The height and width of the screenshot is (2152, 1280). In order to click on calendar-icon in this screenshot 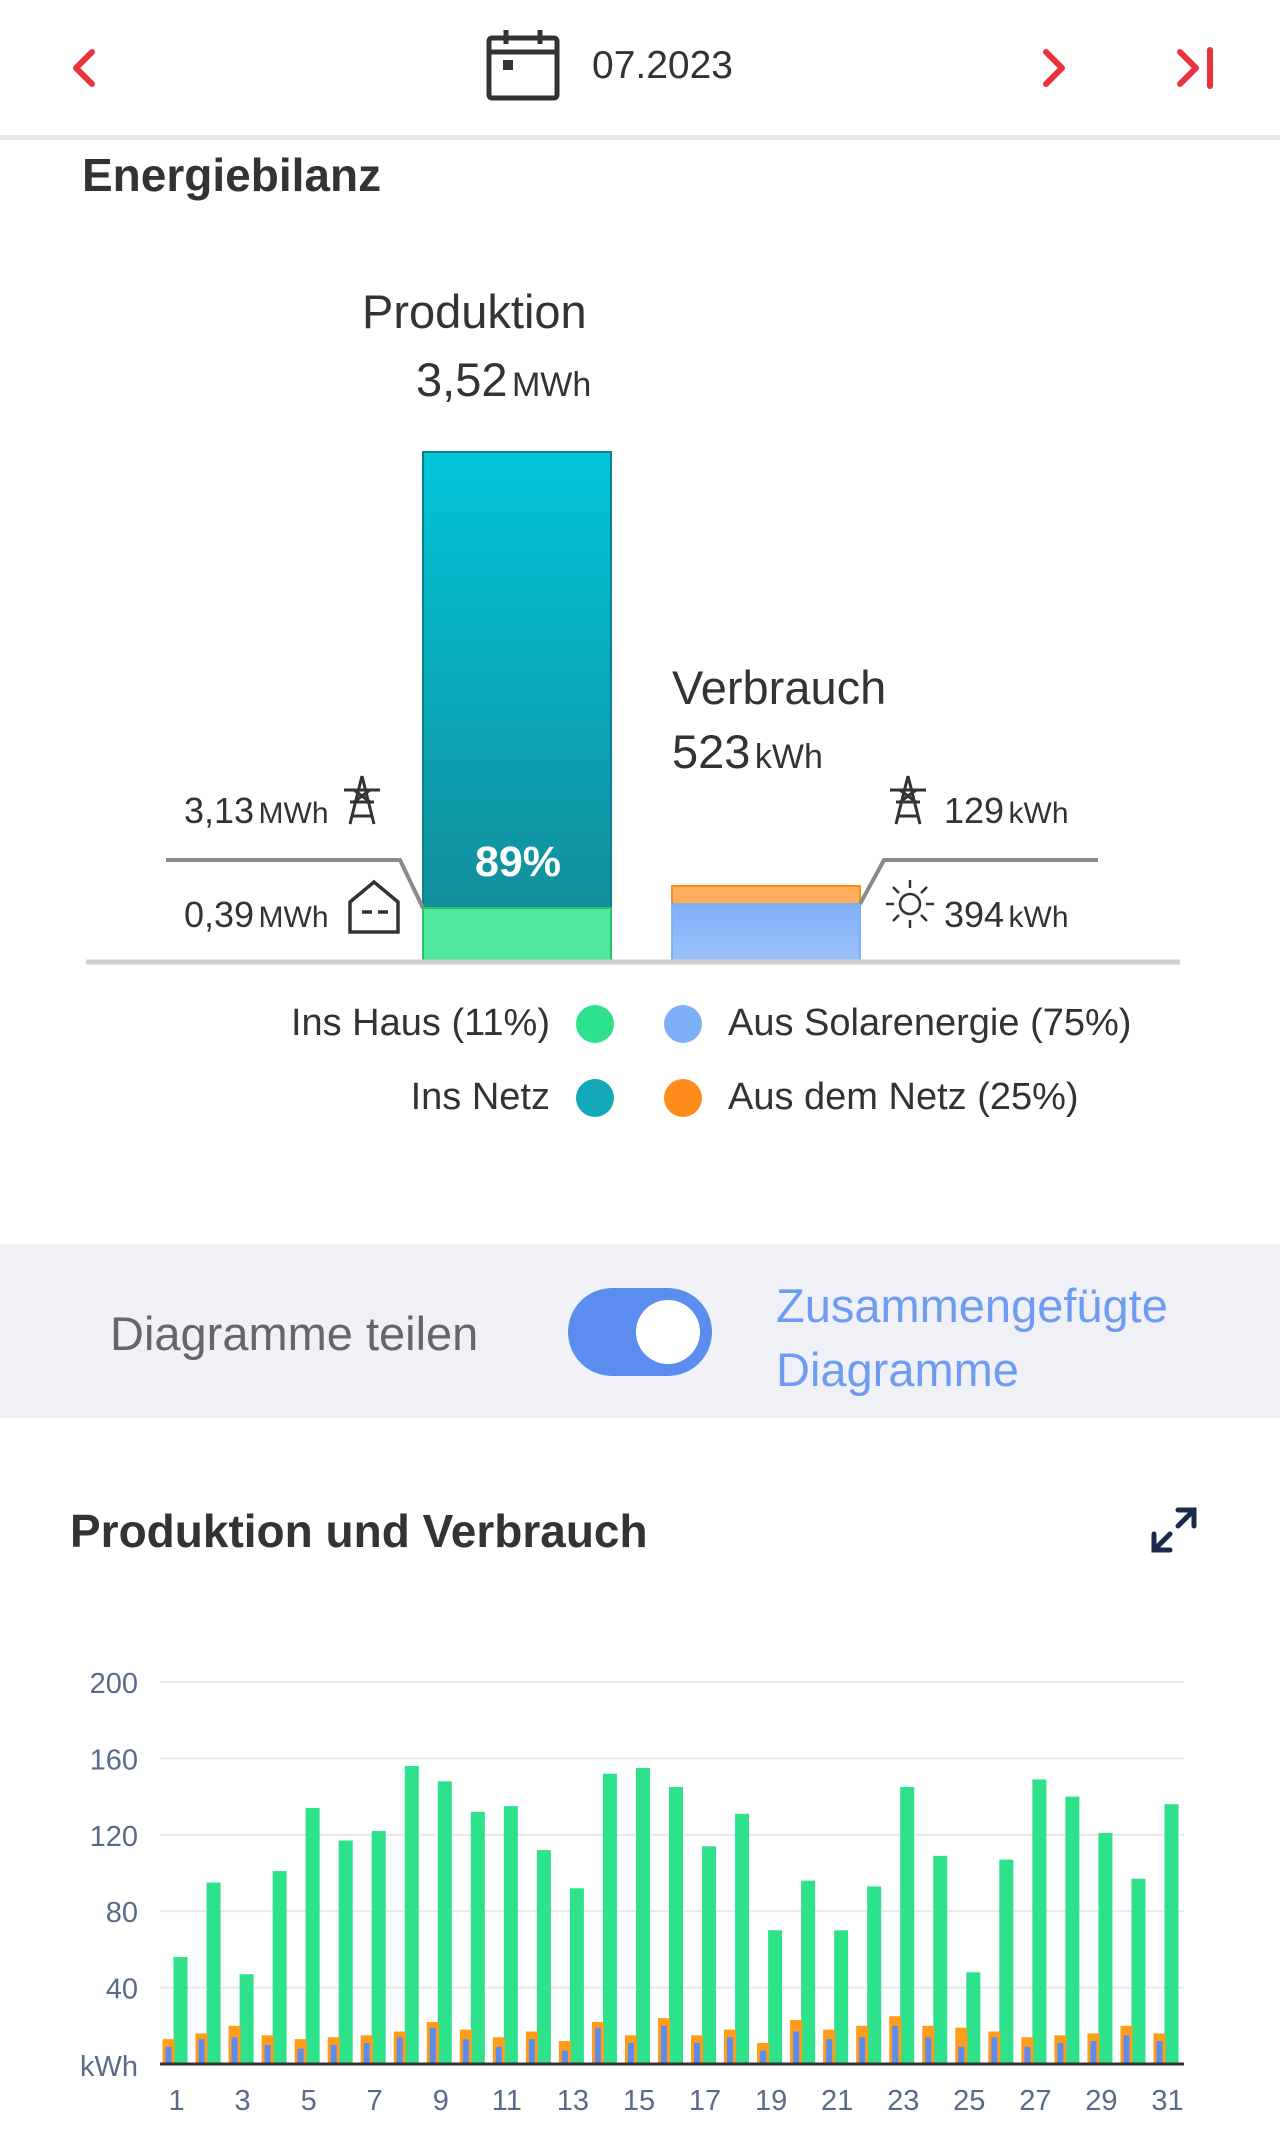, I will do `click(523, 65)`.